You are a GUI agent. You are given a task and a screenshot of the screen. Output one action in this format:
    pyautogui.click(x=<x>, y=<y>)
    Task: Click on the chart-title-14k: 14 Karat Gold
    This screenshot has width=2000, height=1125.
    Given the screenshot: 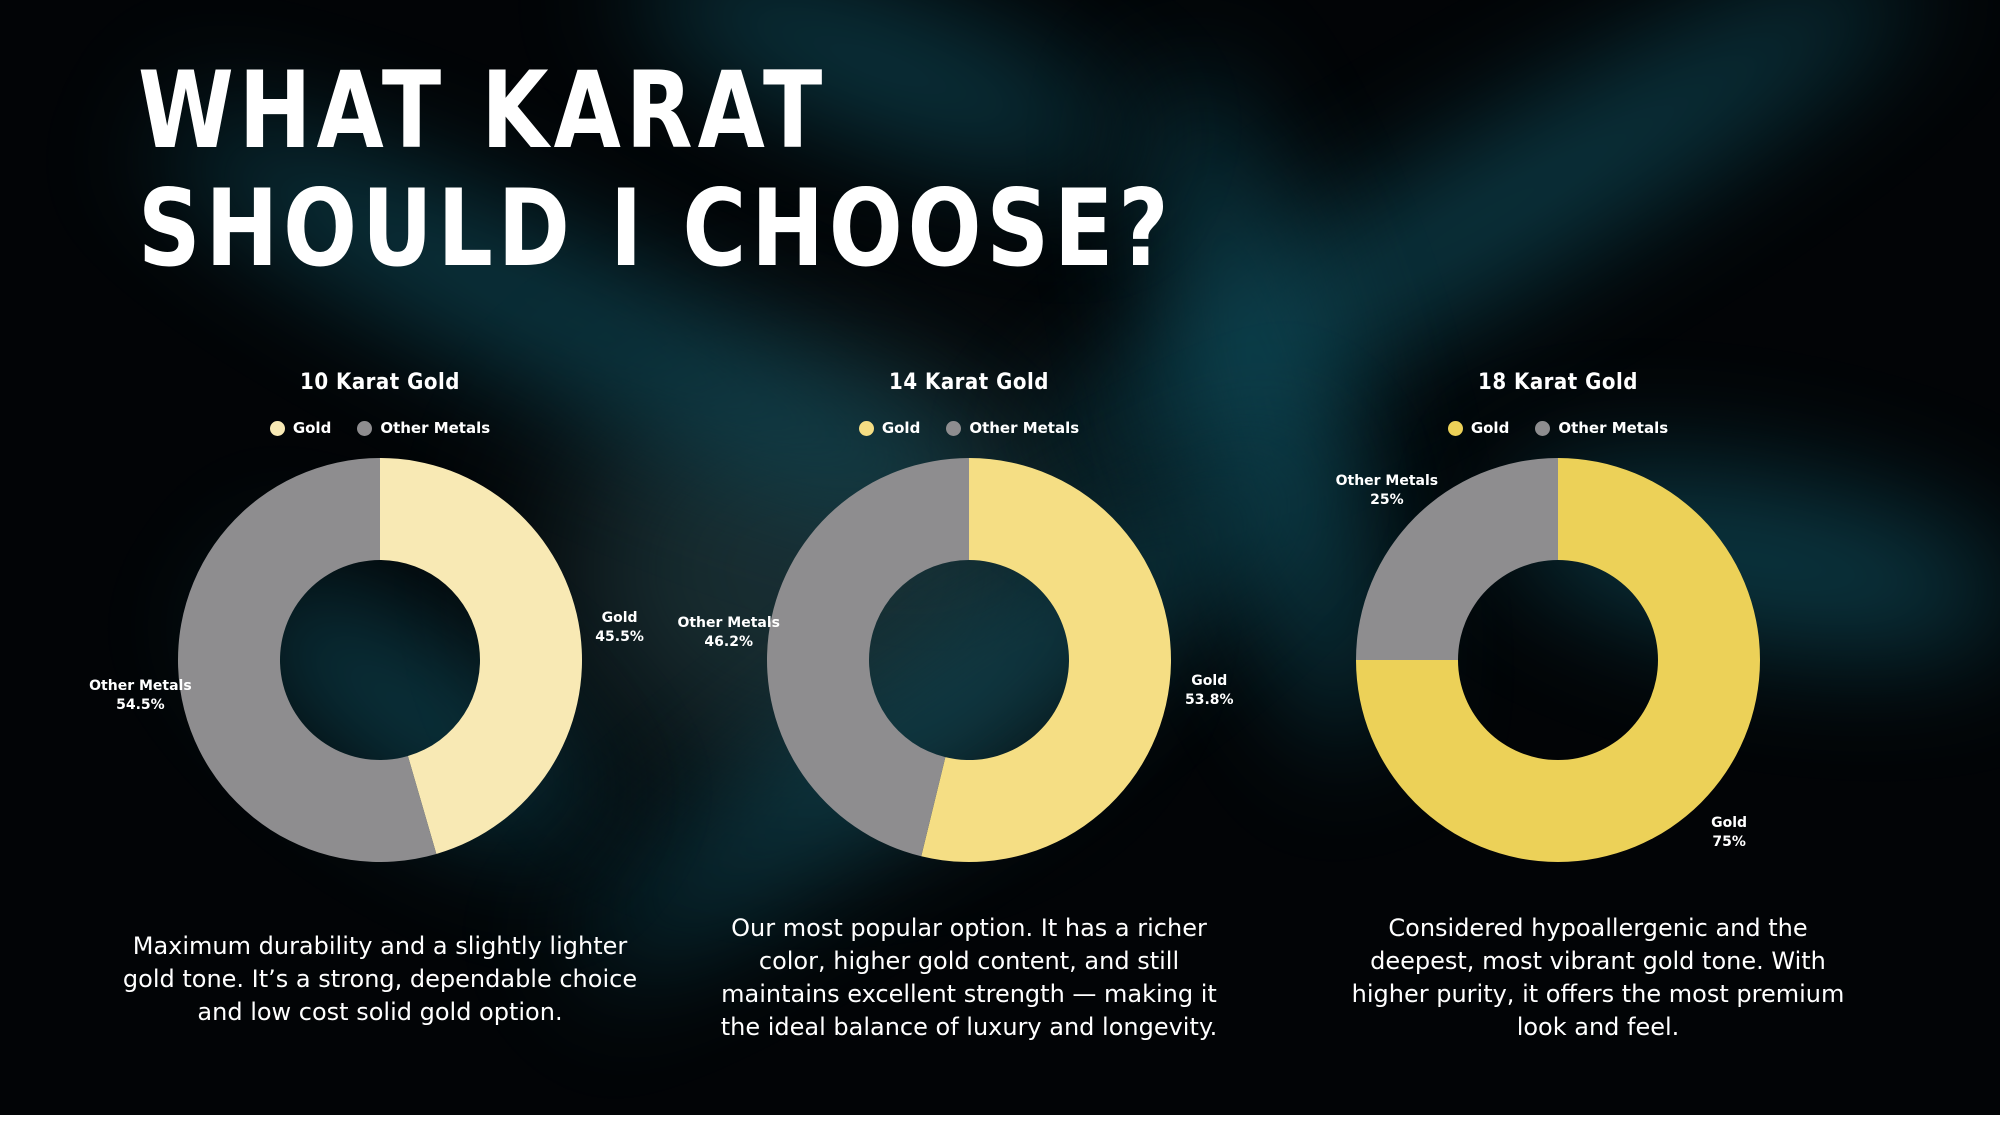 What is the action you would take?
    pyautogui.click(x=969, y=382)
    